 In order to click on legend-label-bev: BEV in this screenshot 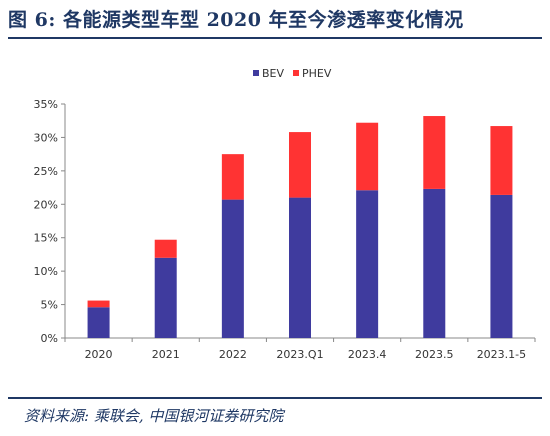, I will do `click(273, 73)`.